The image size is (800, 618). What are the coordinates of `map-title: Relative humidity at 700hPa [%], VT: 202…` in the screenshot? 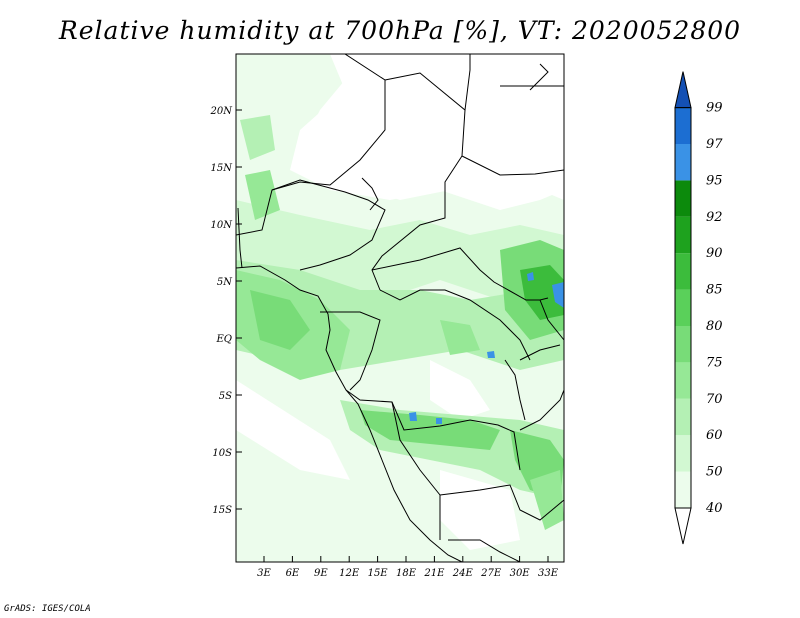 It's located at (400, 30).